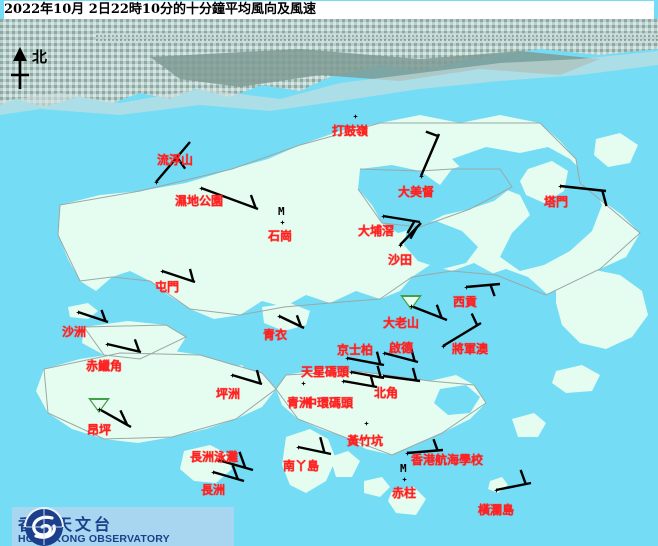  I want to click on station-label: 天星碼頭, so click(325, 372).